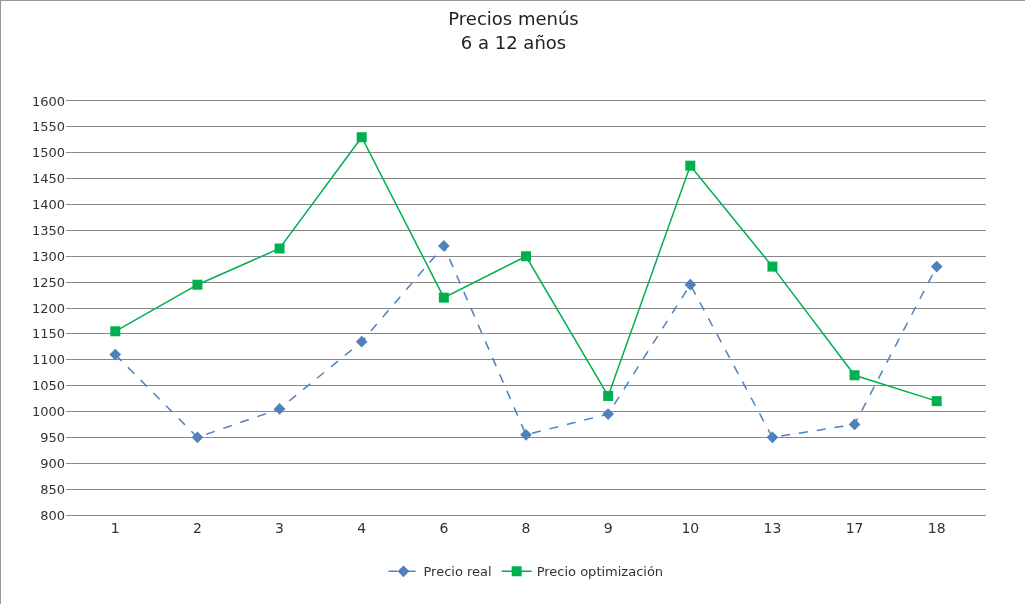  What do you see at coordinates (52, 489) in the screenshot?
I see `y-tick-label: 850` at bounding box center [52, 489].